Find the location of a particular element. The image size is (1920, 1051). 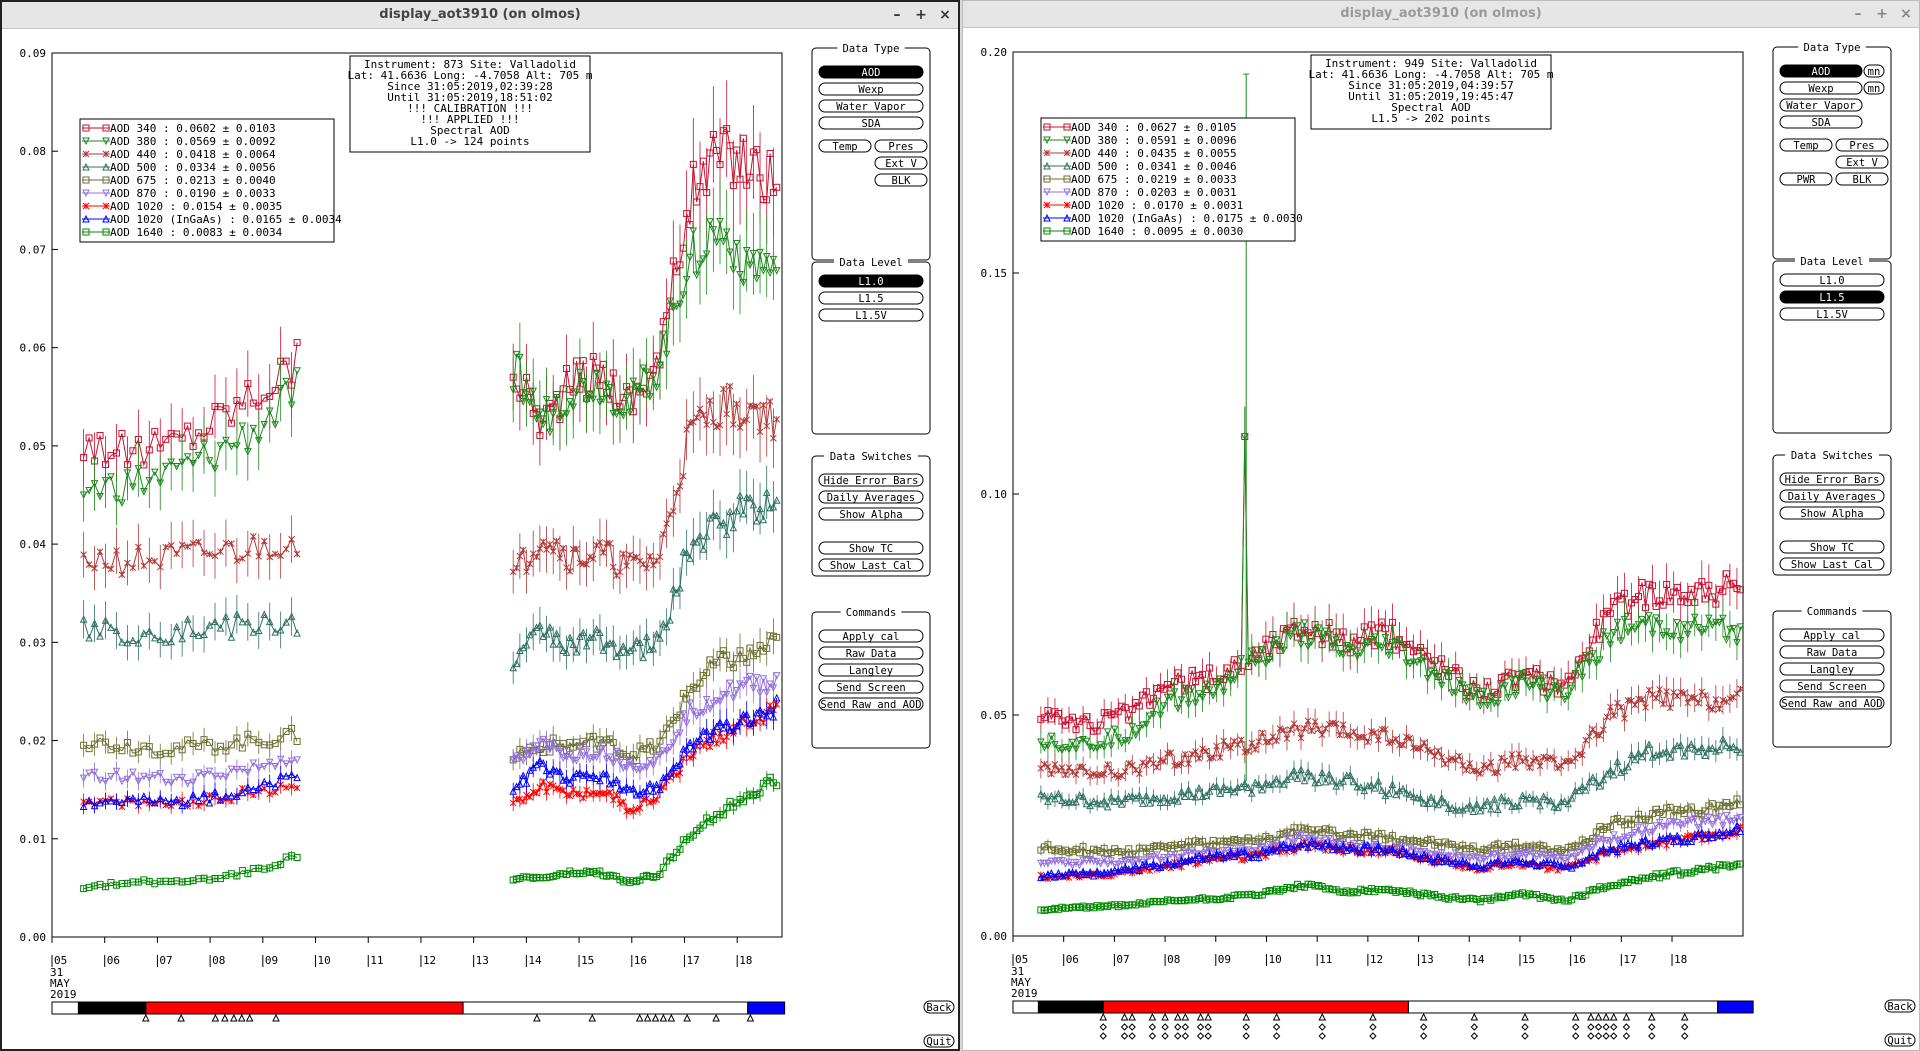

mn-button-1: mn is located at coordinates (1874, 71).